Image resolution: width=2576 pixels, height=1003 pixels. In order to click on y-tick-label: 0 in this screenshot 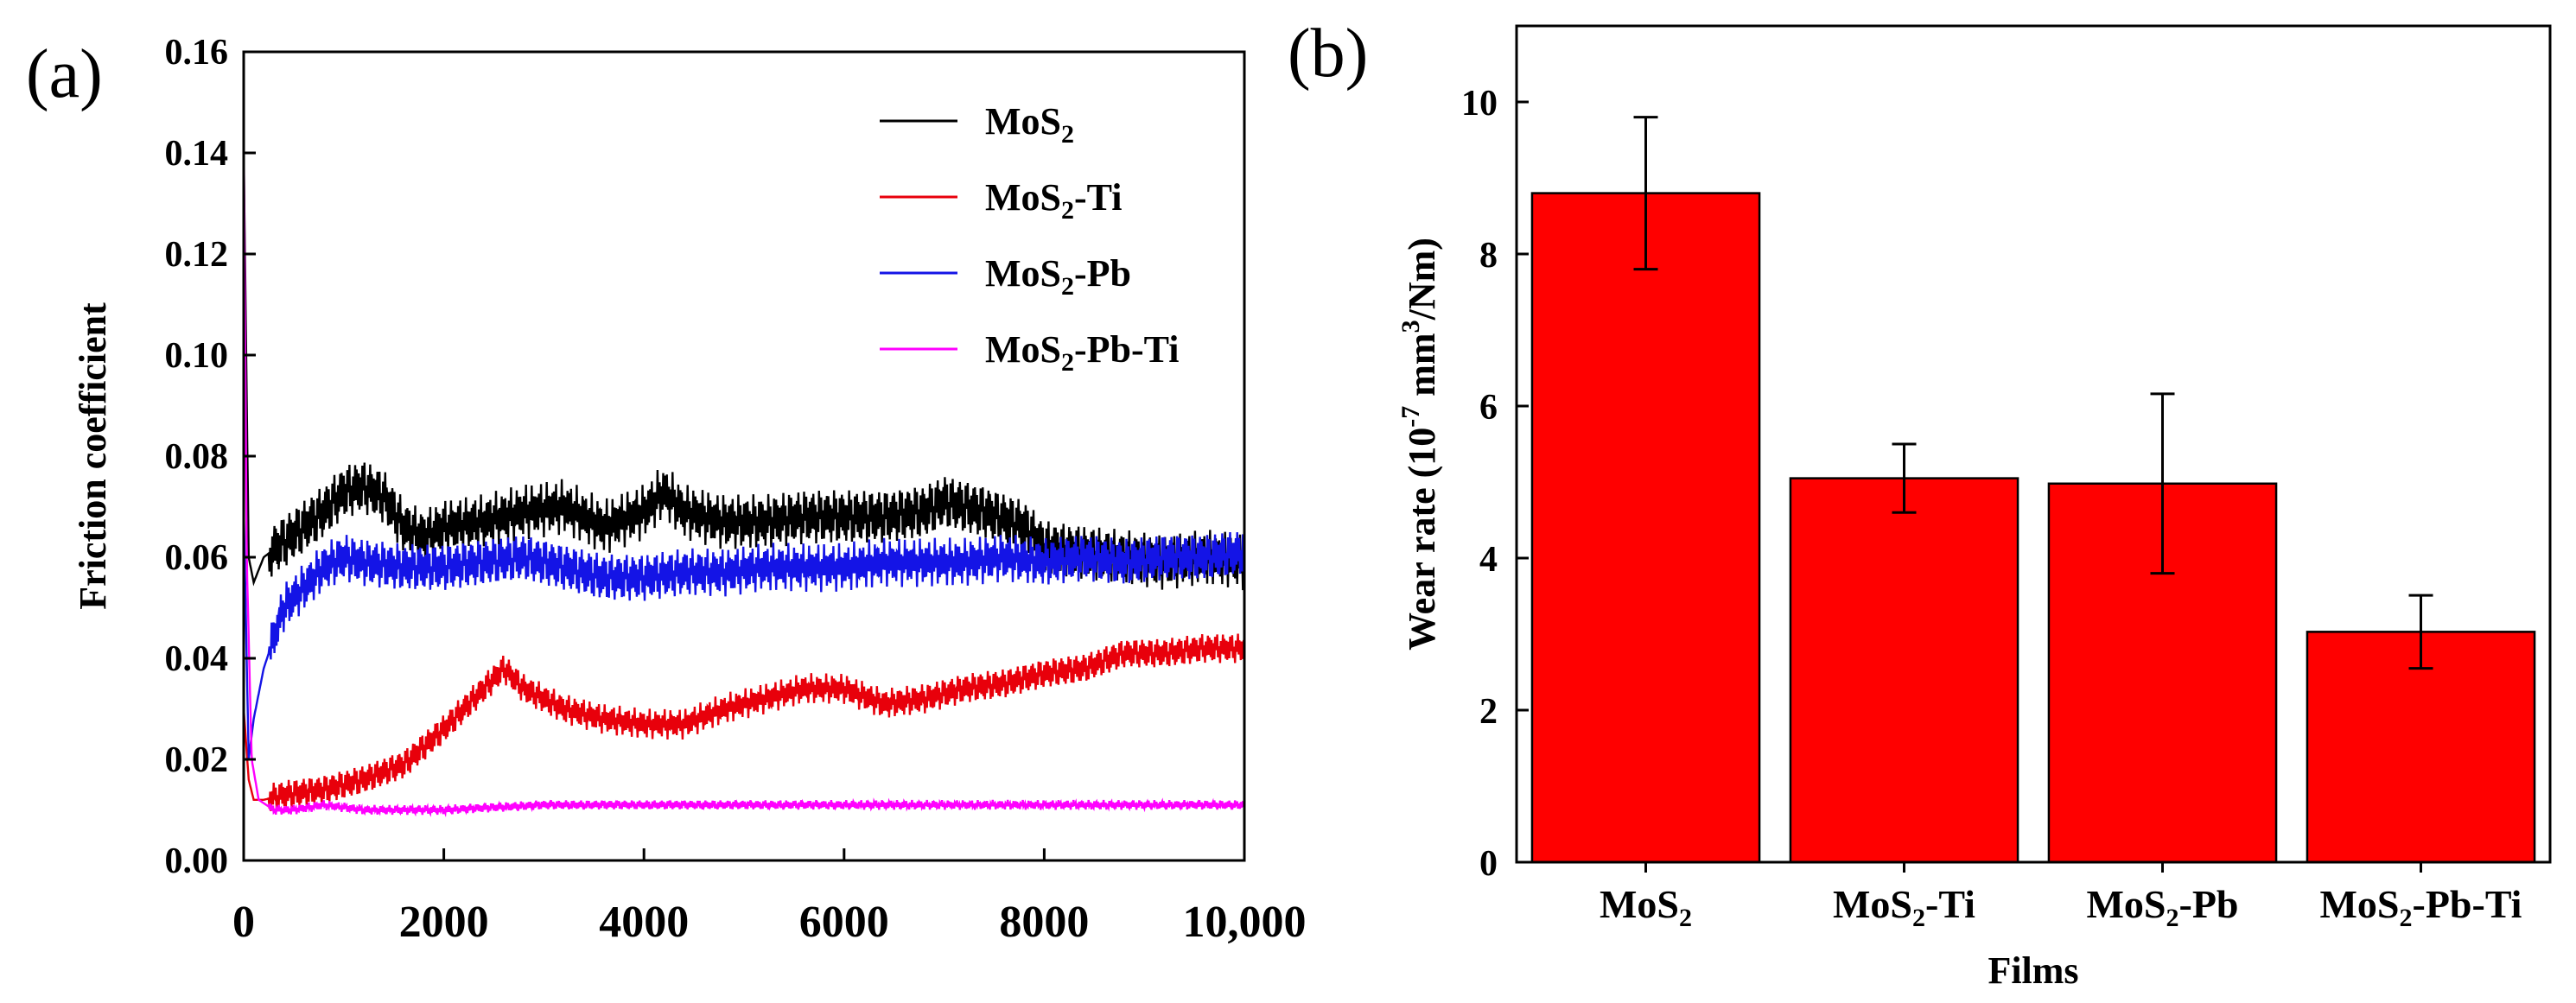, I will do `click(1489, 864)`.